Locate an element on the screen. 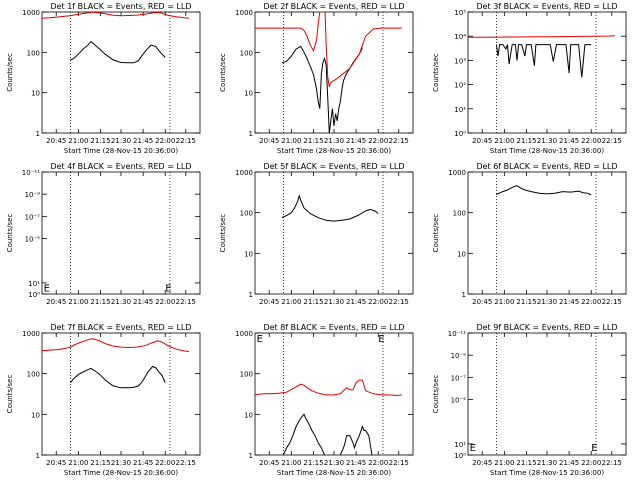 The image size is (640, 480). y-tick-label: 10⁻¹¹ is located at coordinates (31, 173).